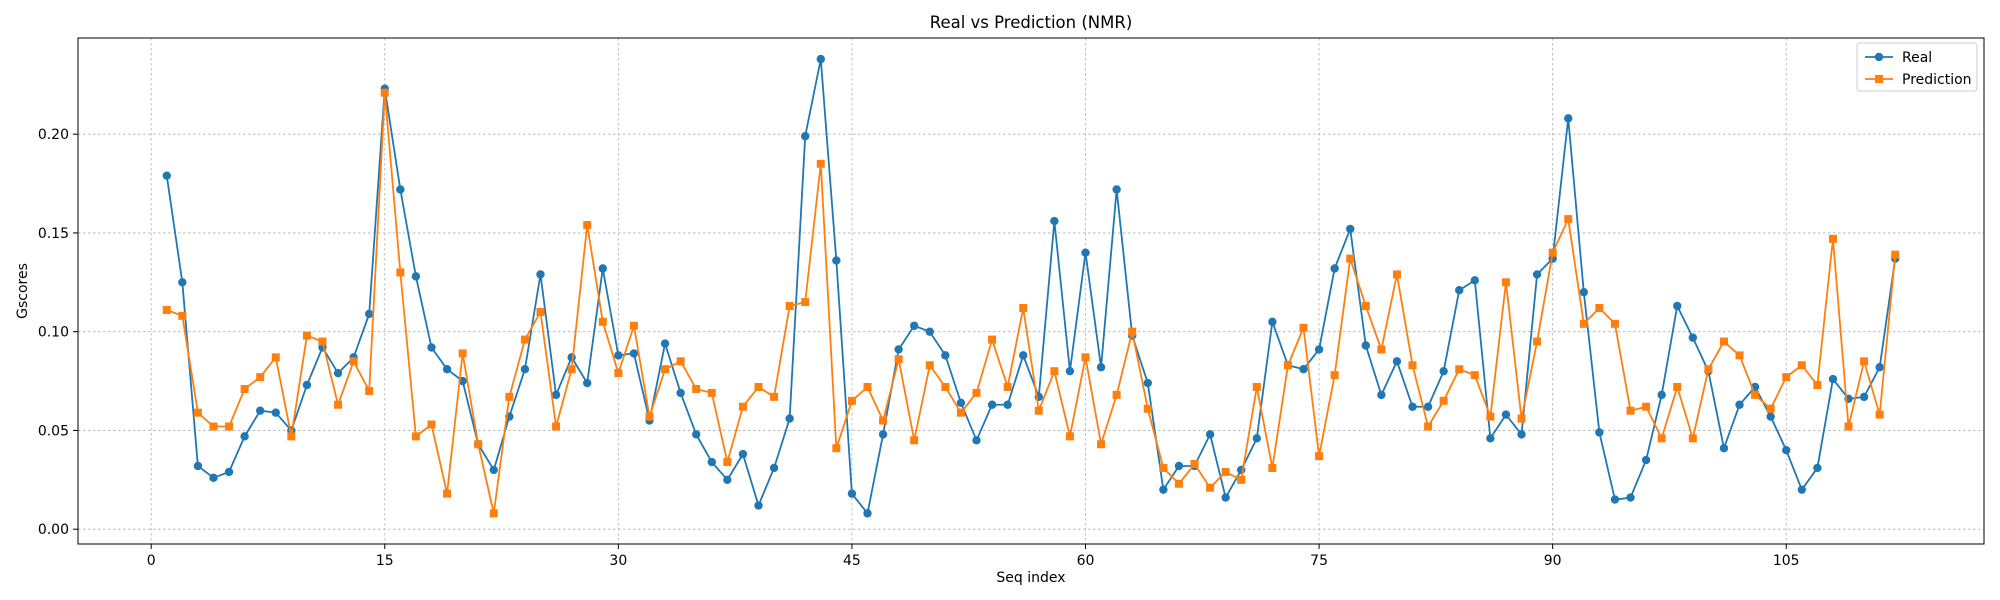 The width and height of the screenshot is (2000, 600). Describe the element at coordinates (53, 530) in the screenshot. I see `y-tick-label: 0.00` at that location.